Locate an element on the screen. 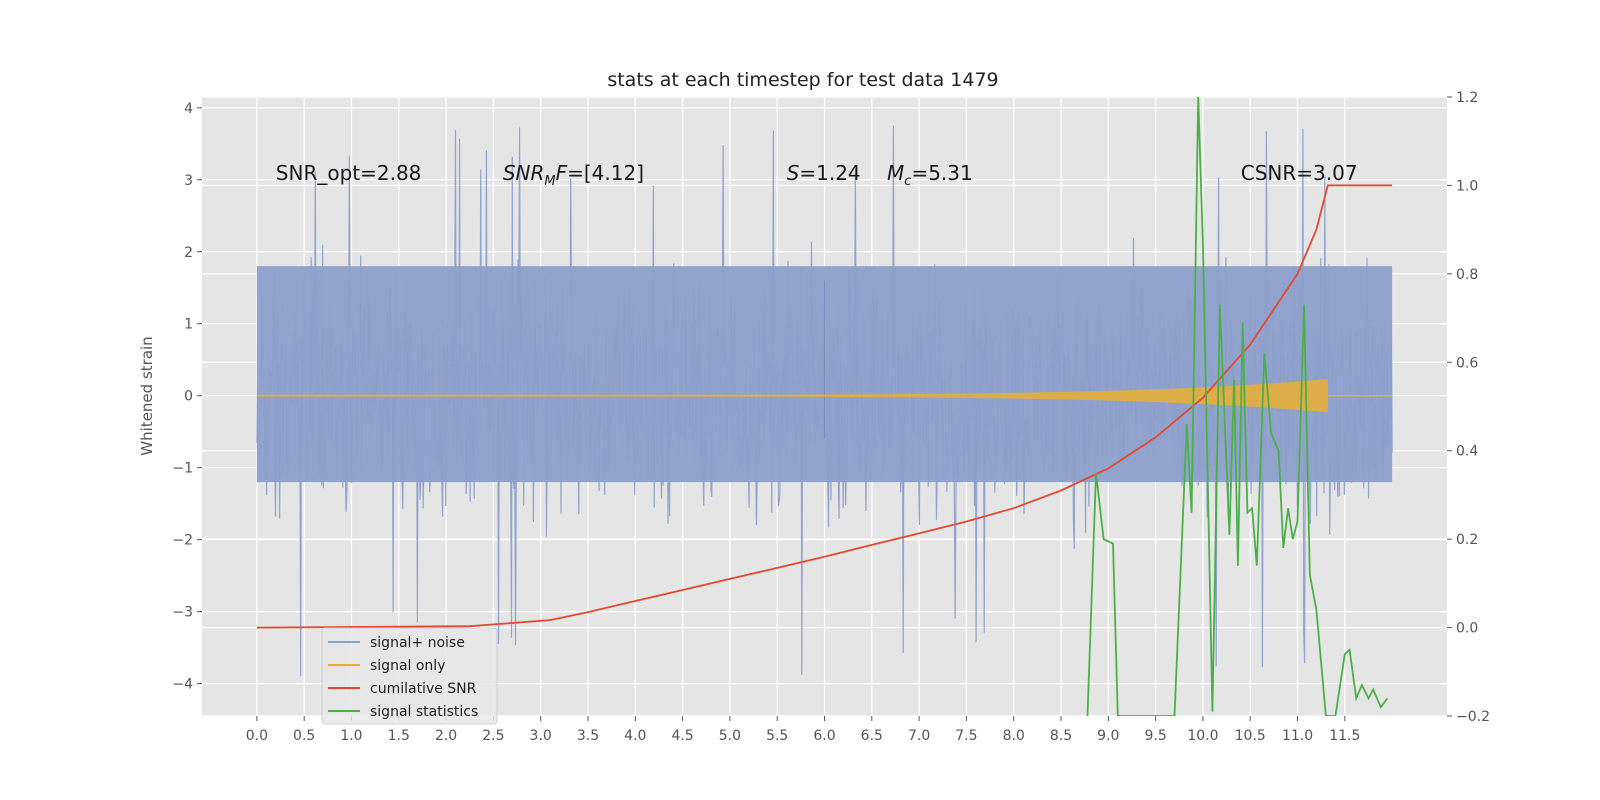  x-tick-label: 1.5 is located at coordinates (399, 736).